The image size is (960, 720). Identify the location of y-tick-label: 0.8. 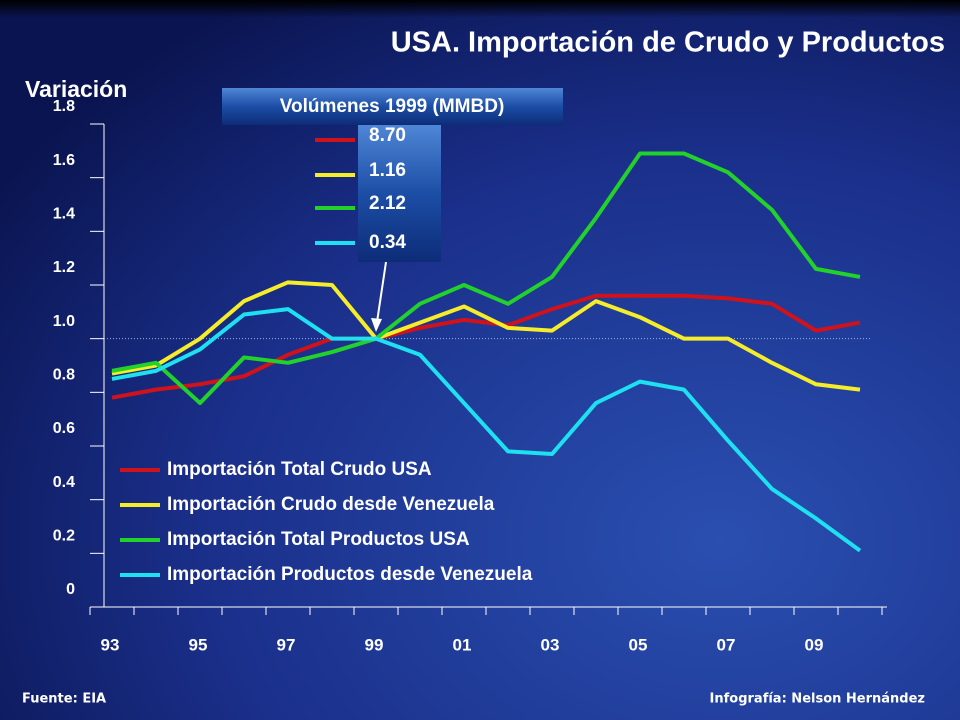
(64, 375).